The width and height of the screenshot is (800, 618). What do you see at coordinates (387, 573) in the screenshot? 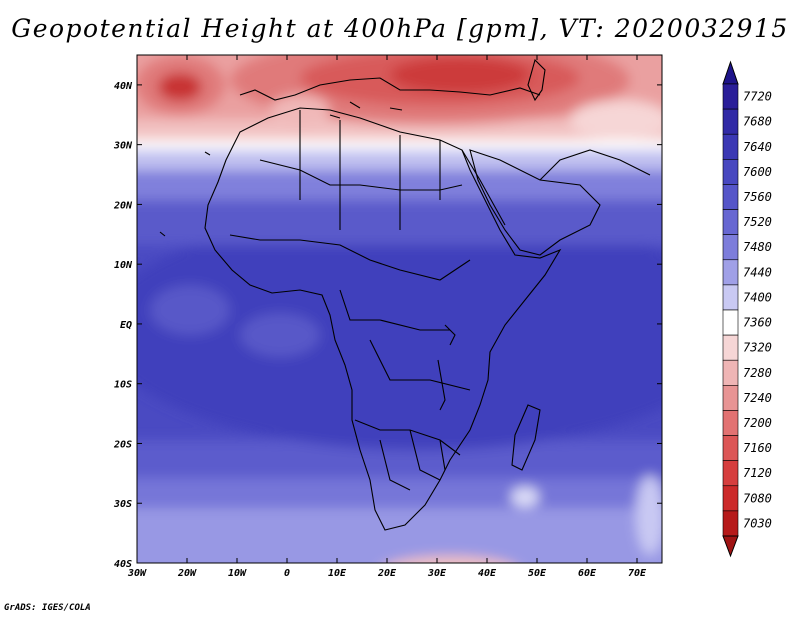
I see `lon-tick-label: 20E` at bounding box center [387, 573].